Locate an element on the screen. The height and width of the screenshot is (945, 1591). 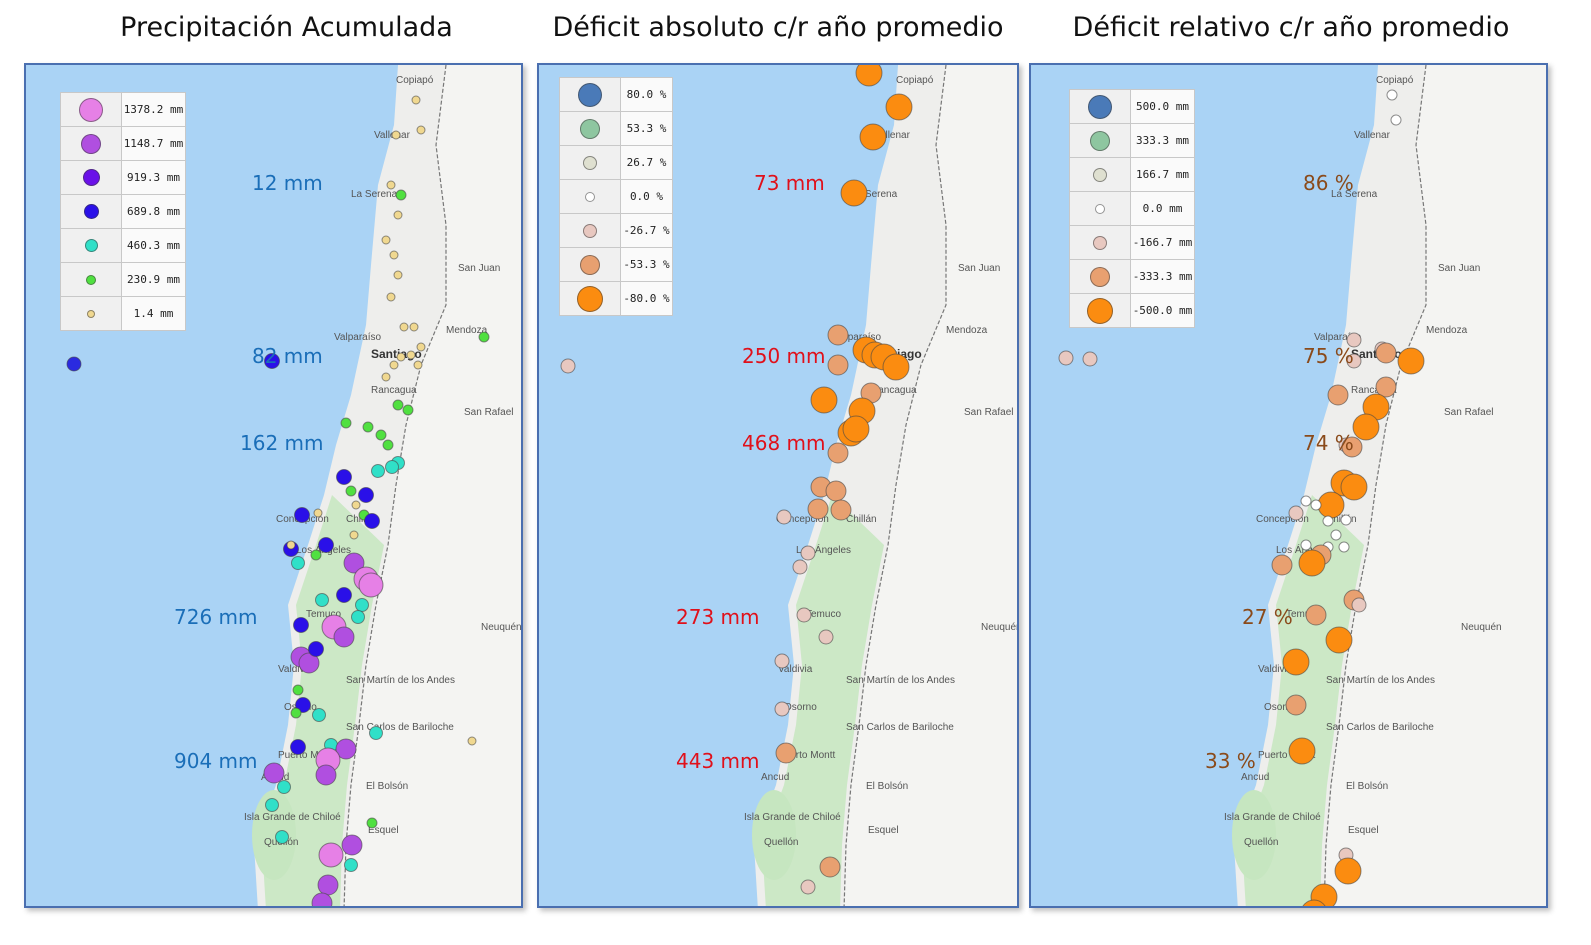
legend-row: 0.0 mm is located at coordinates (1132, 209).